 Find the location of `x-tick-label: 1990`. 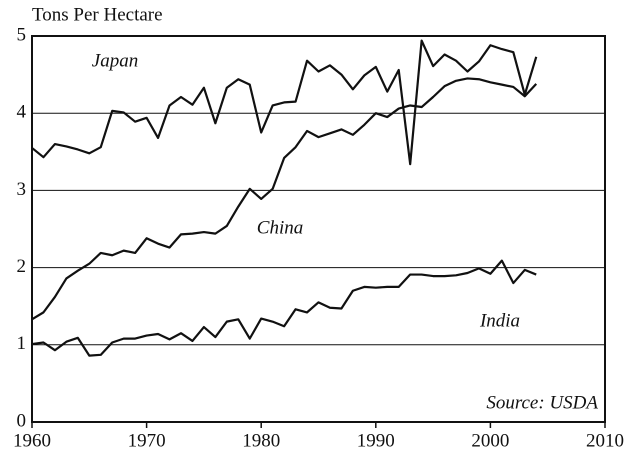

x-tick-label: 1990 is located at coordinates (376, 440).